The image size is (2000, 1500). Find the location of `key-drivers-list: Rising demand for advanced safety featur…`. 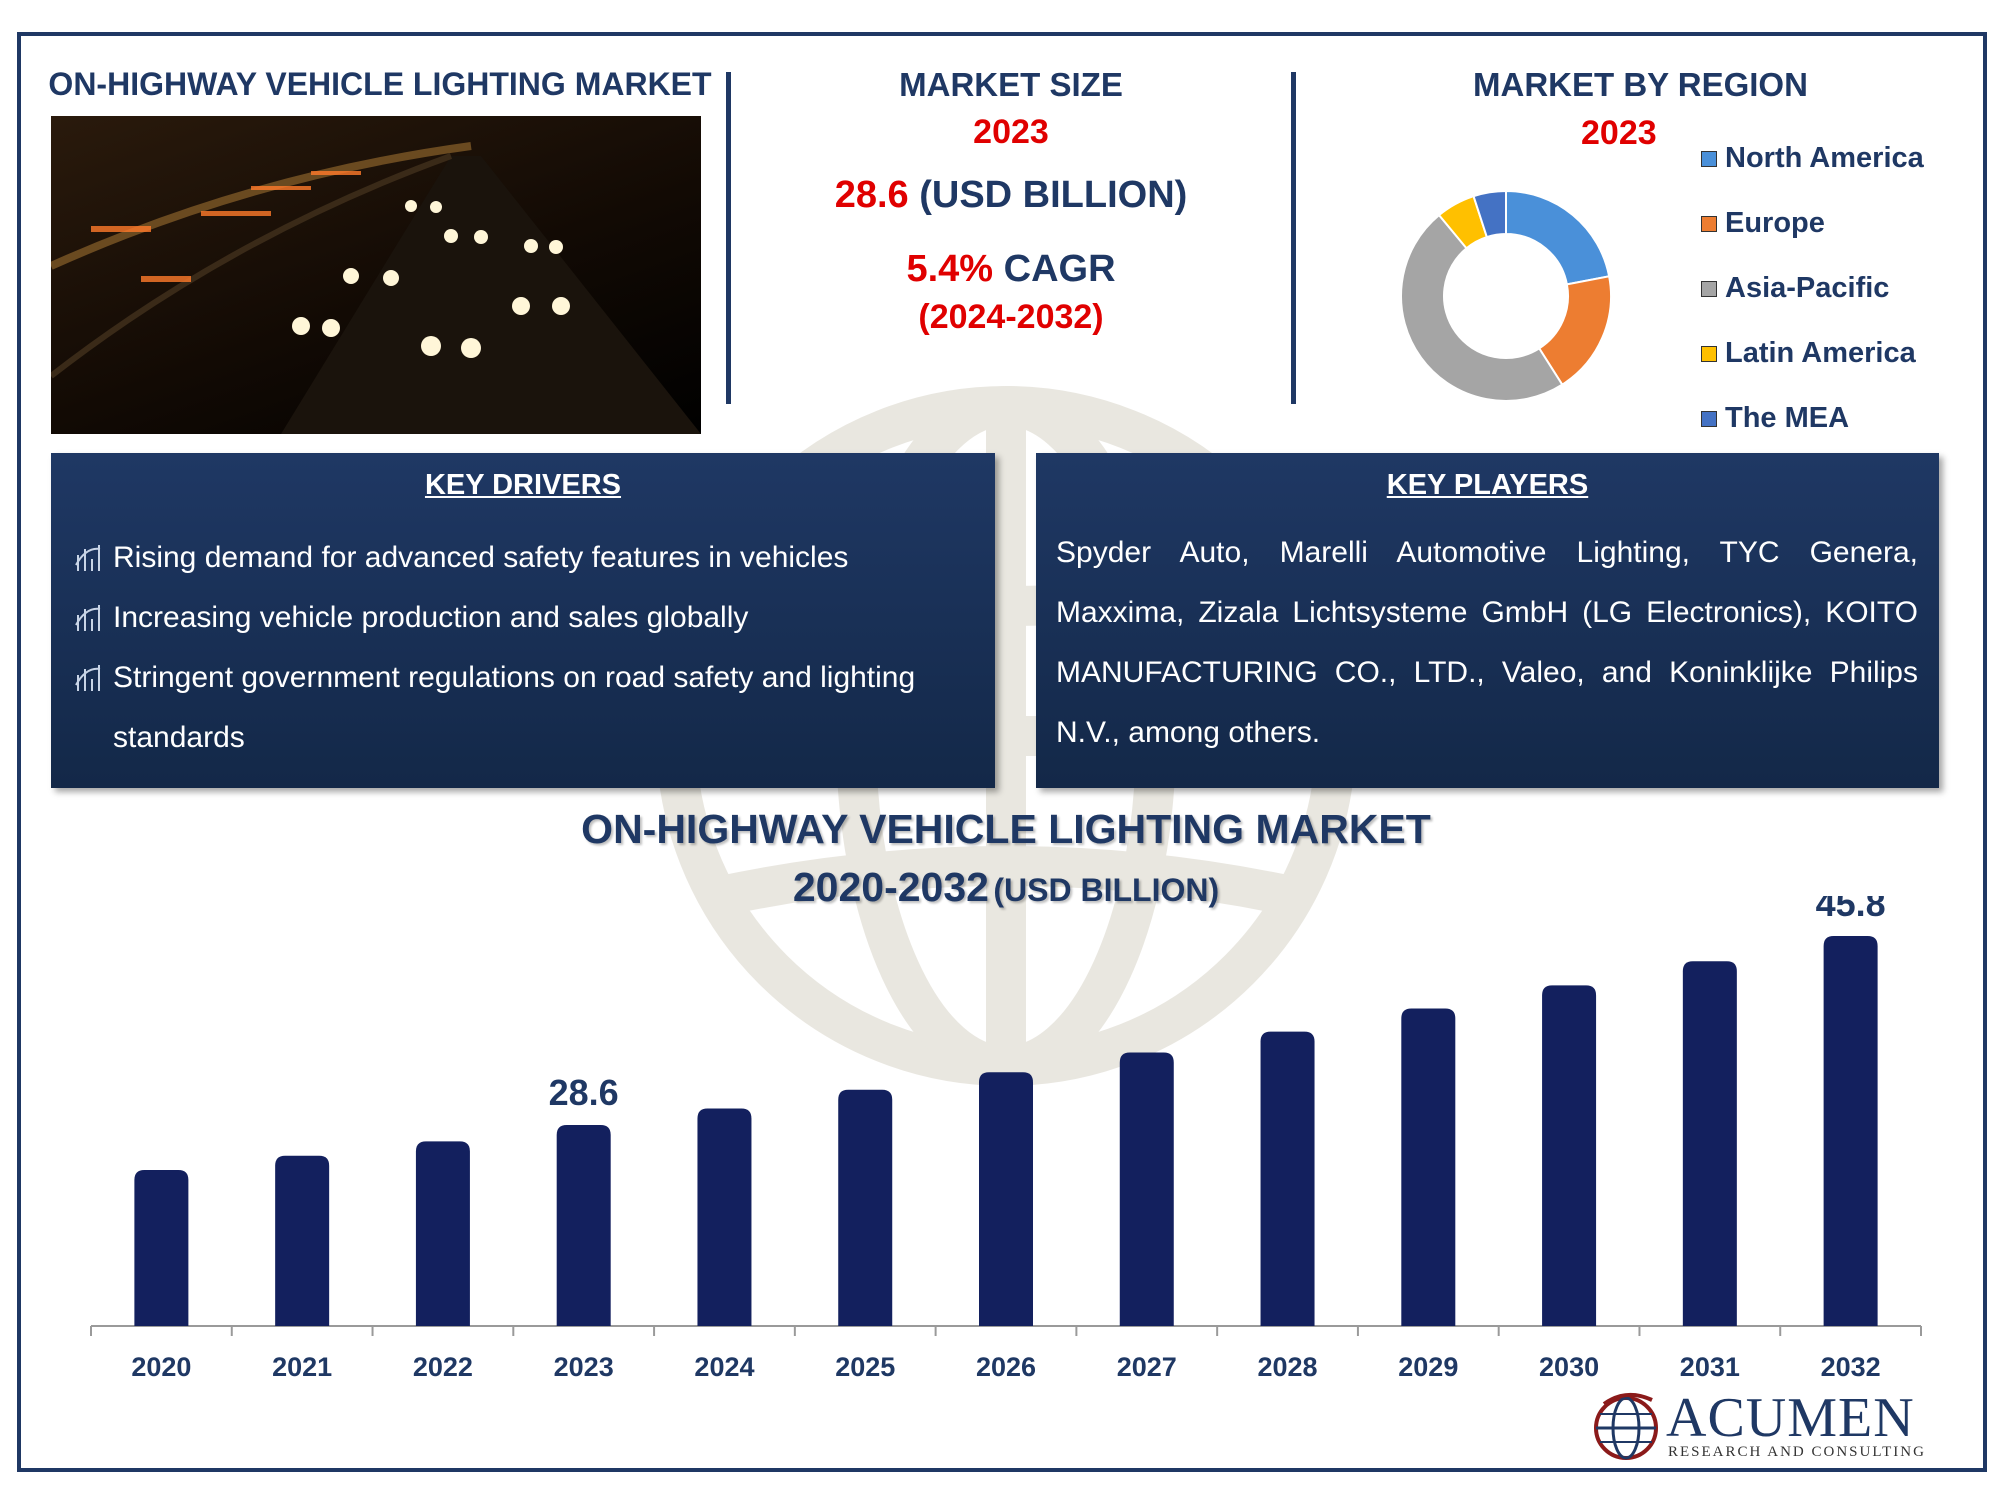

key-drivers-list: Rising demand for advanced safety featur… is located at coordinates (523, 648).